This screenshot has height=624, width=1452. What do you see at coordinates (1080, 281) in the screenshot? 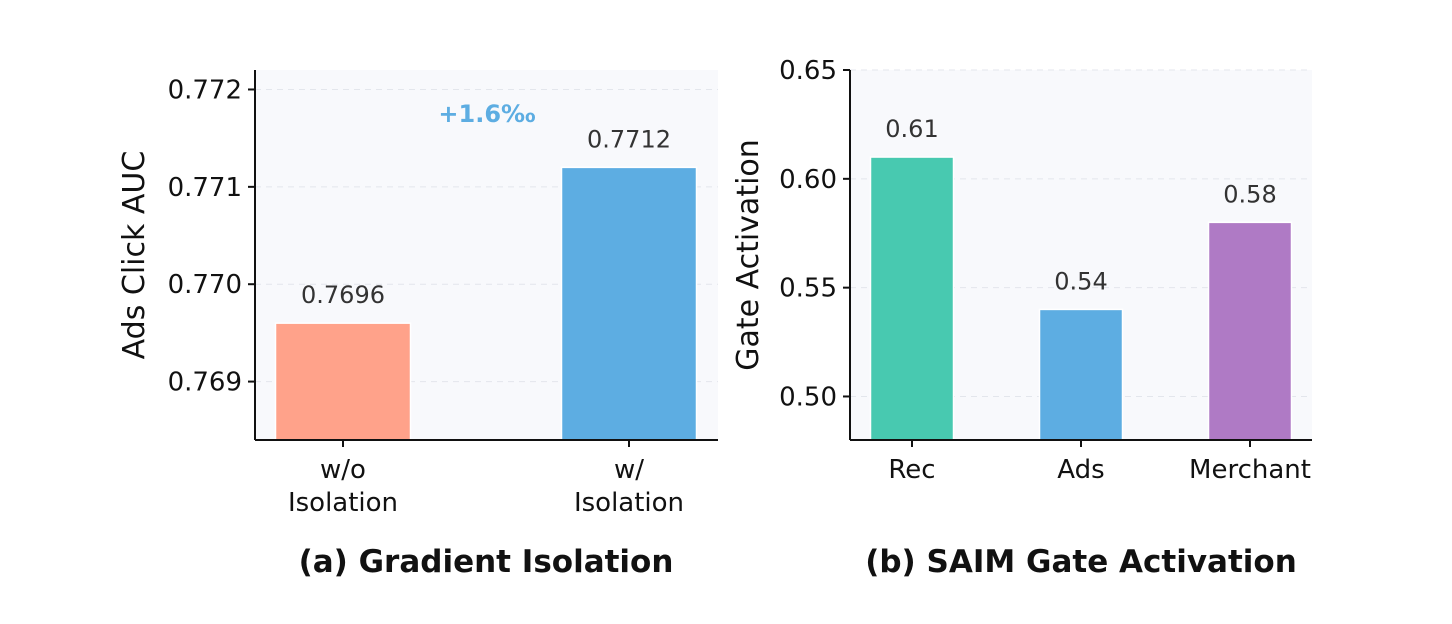
I see `value-label: 0.54` at bounding box center [1080, 281].